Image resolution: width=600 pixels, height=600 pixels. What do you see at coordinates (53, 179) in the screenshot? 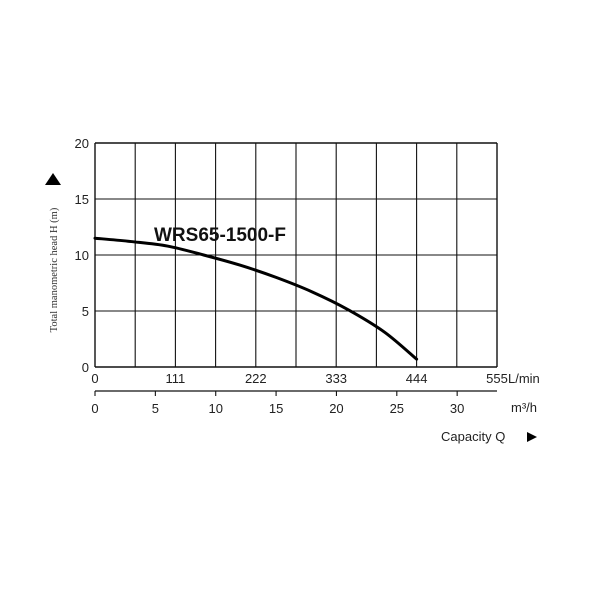
I see `y-axis-arrow-icon` at bounding box center [53, 179].